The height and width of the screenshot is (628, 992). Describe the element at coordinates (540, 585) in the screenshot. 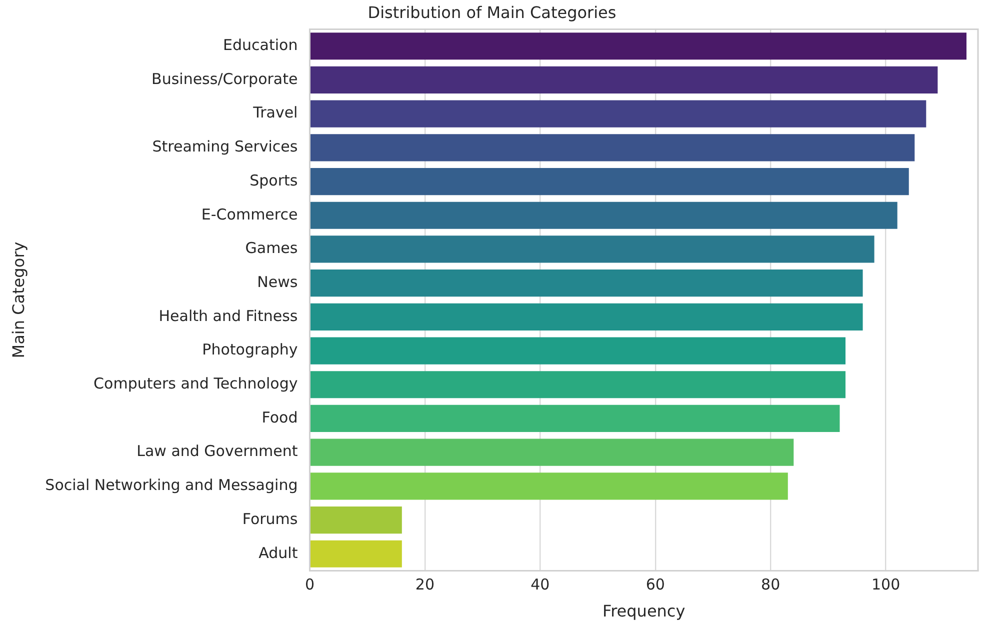

I see `x-tick-label: 40` at that location.